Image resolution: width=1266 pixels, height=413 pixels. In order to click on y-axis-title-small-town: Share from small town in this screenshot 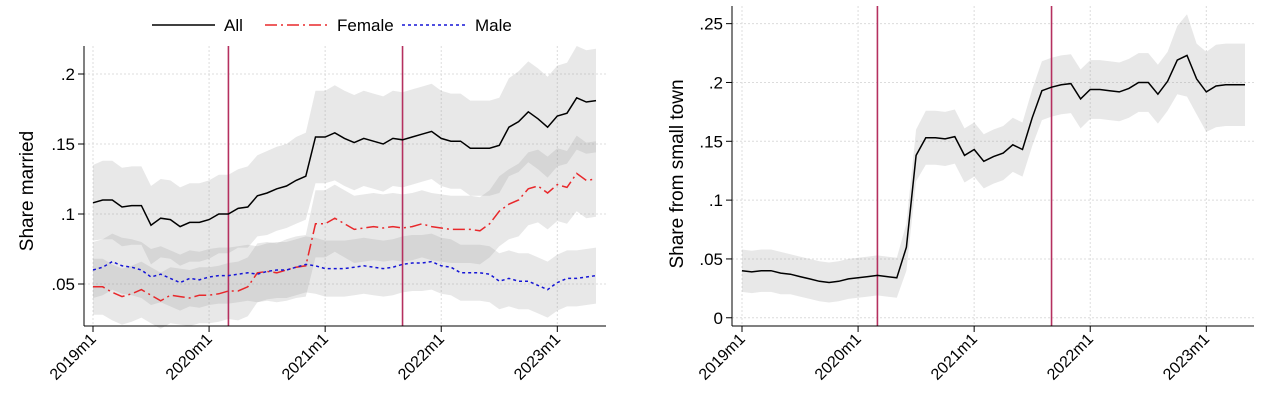, I will do `click(677, 173)`.